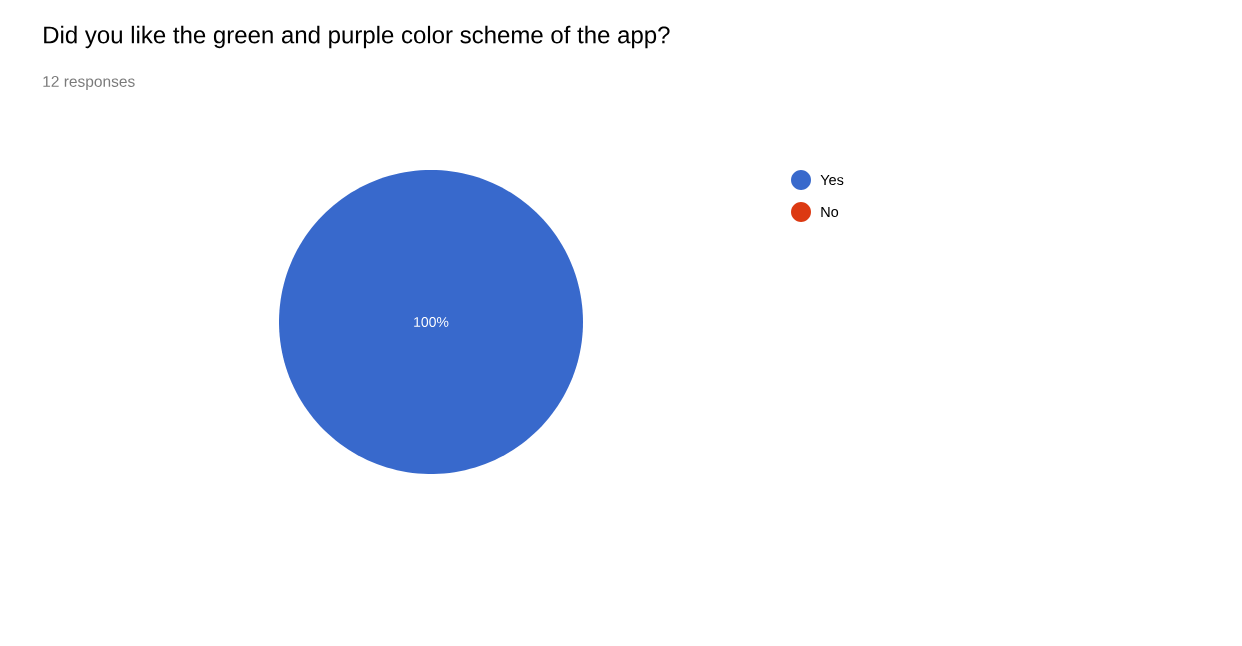 This screenshot has height=646, width=1242. I want to click on legend-label: No, so click(830, 212).